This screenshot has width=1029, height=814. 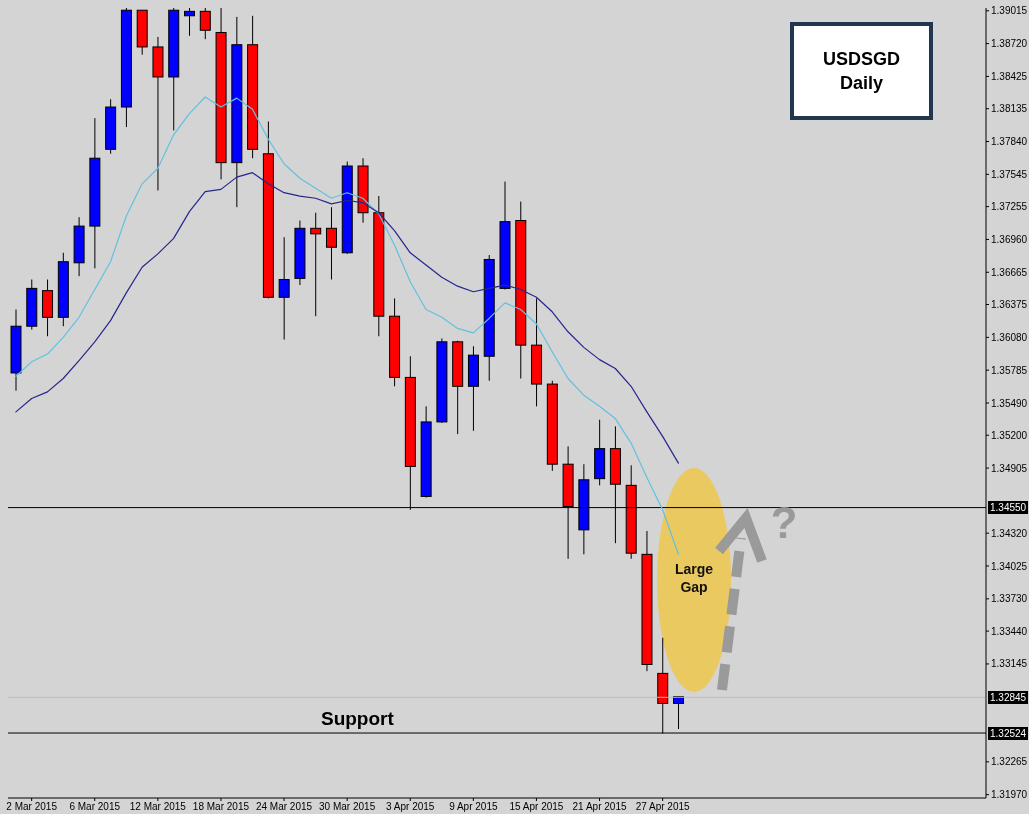 I want to click on y-tick-label: 1.33730, so click(x=1009, y=599).